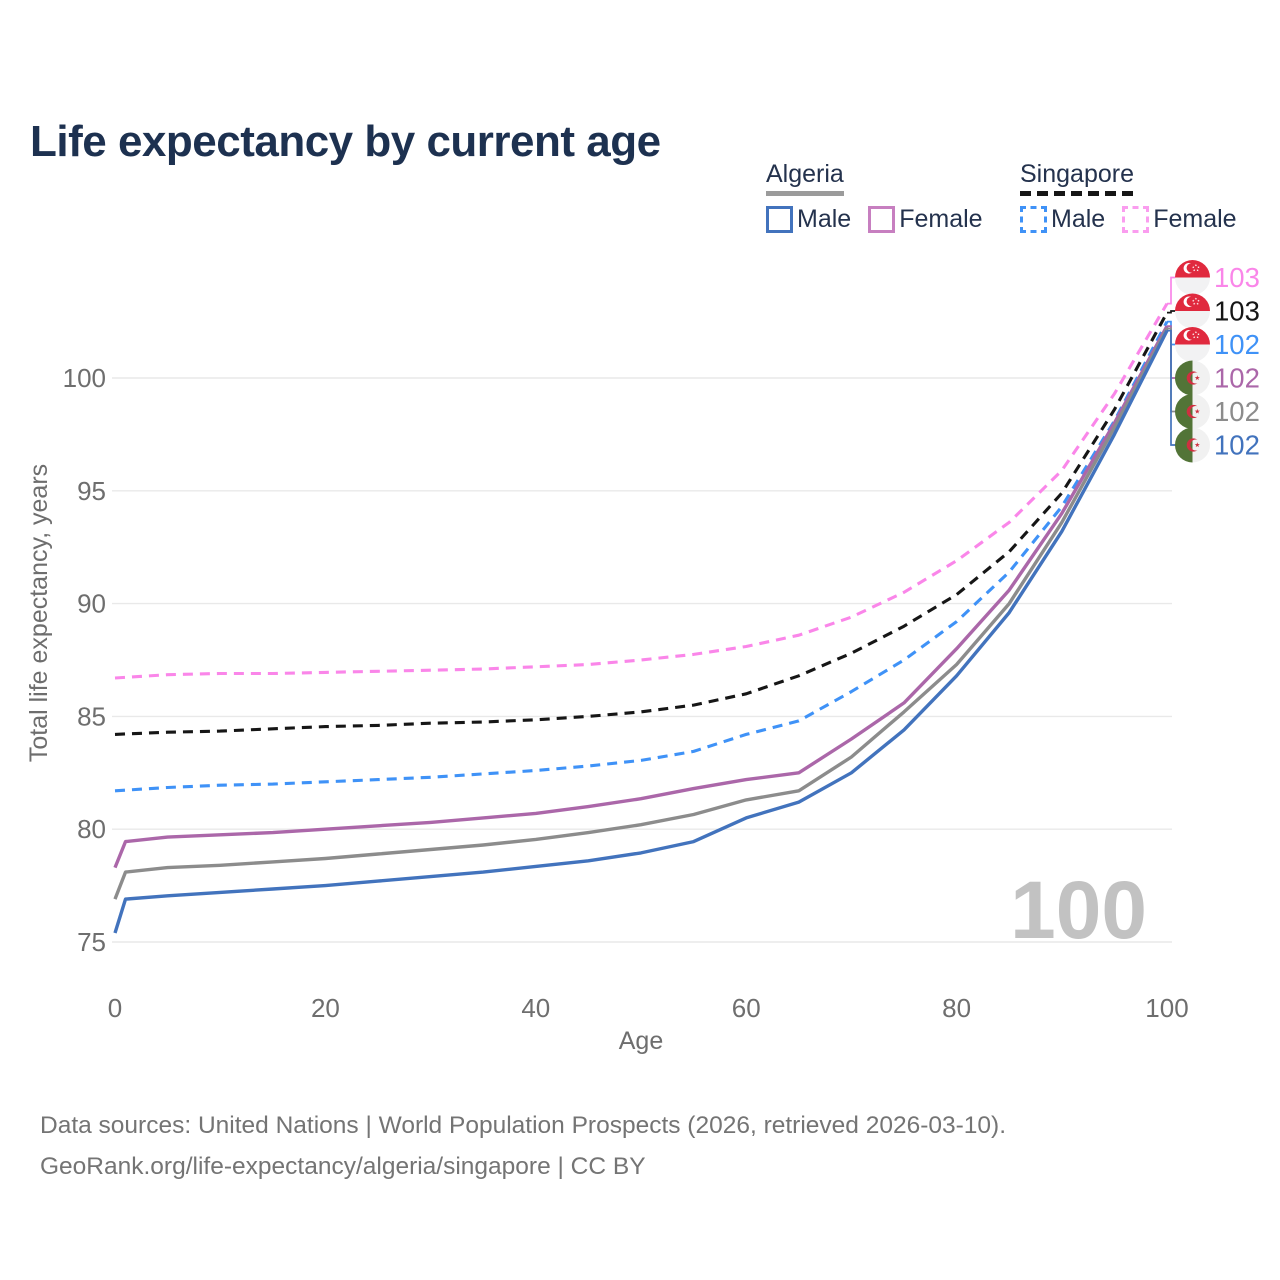 The image size is (1280, 1280). Describe the element at coordinates (1033, 219) in the screenshot. I see `singapore-male-checkbox` at that location.